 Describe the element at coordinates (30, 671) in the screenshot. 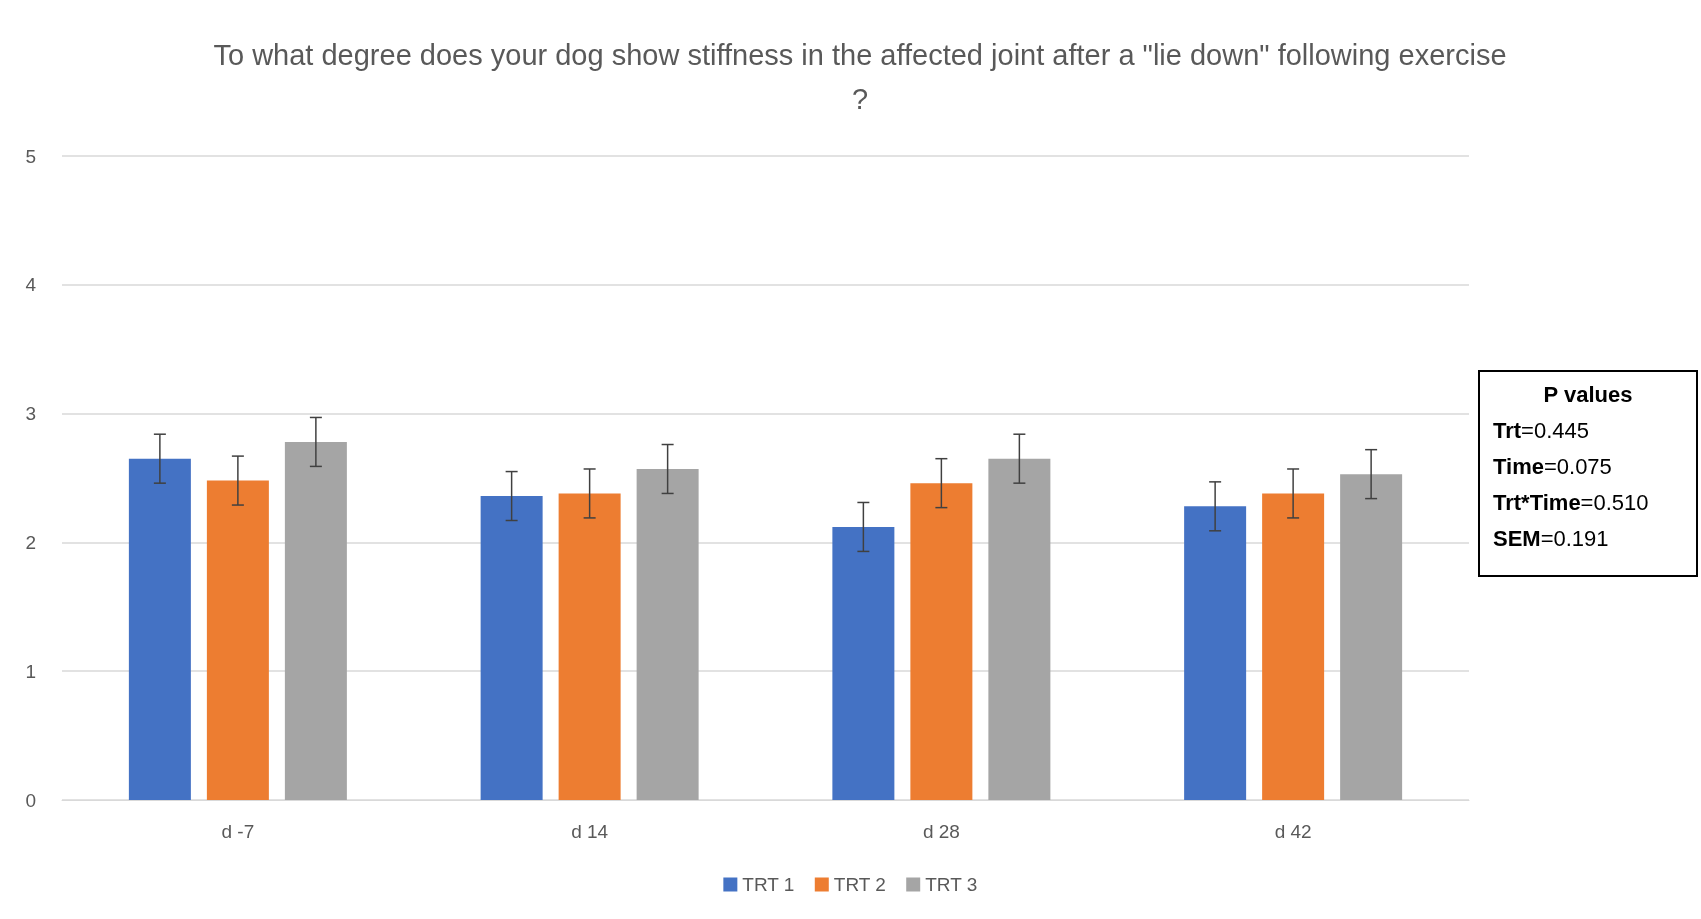

I see `y-tick-label: 1` at that location.